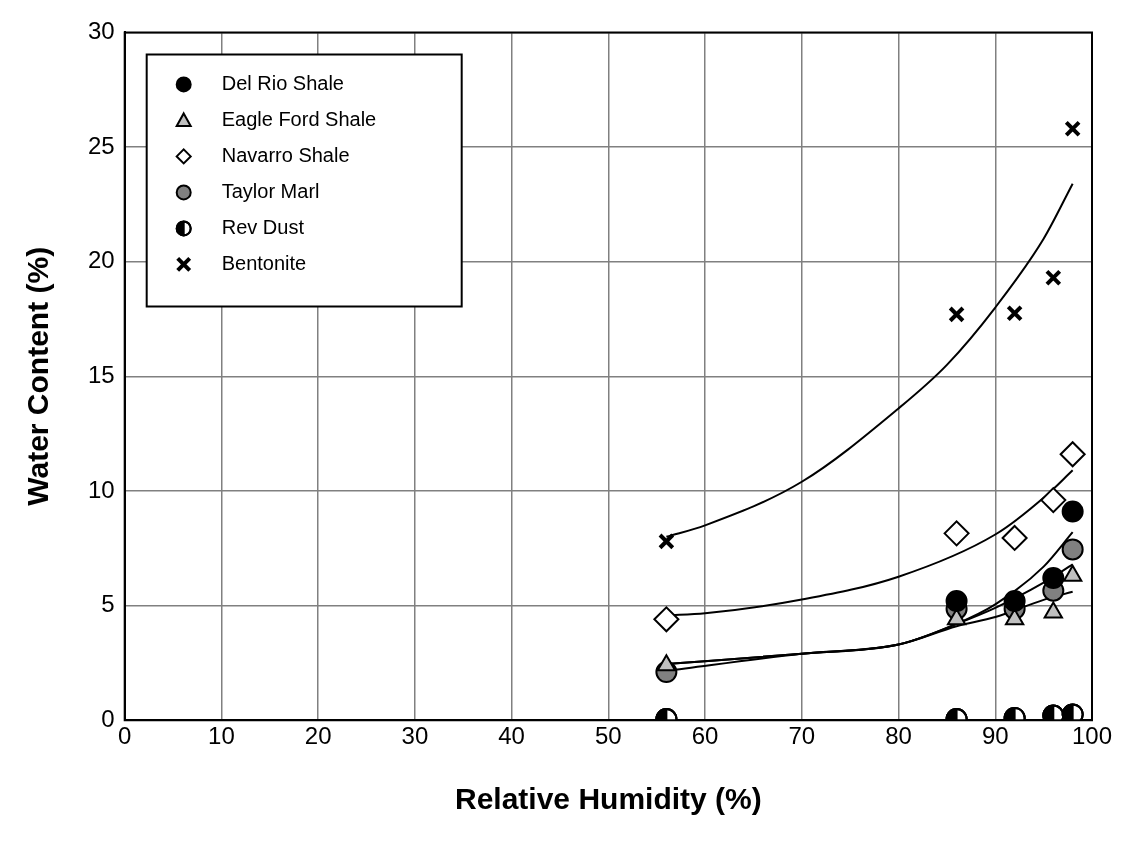 This screenshot has width=1126, height=841. What do you see at coordinates (125, 736) in the screenshot?
I see `x-tick-label: 0` at bounding box center [125, 736].